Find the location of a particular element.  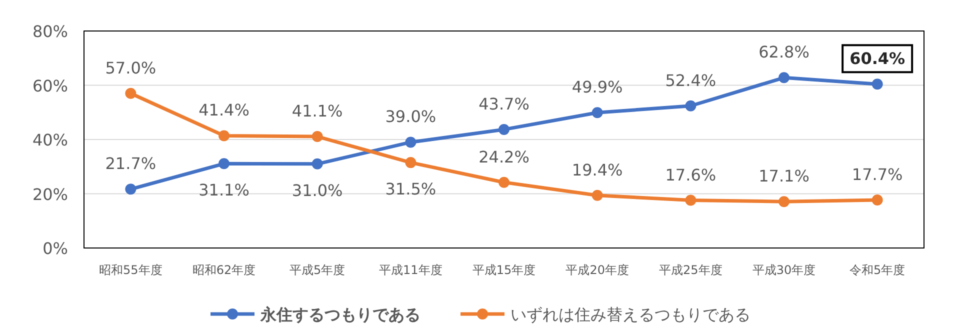

x-tick-label: 平成5年度 is located at coordinates (318, 270).